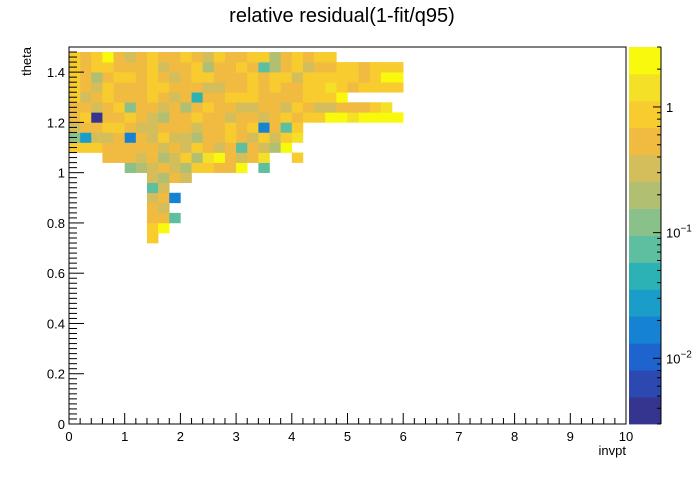 The image size is (696, 477). Describe the element at coordinates (26, 61) in the screenshot. I see `y-axis-label: theta` at that location.